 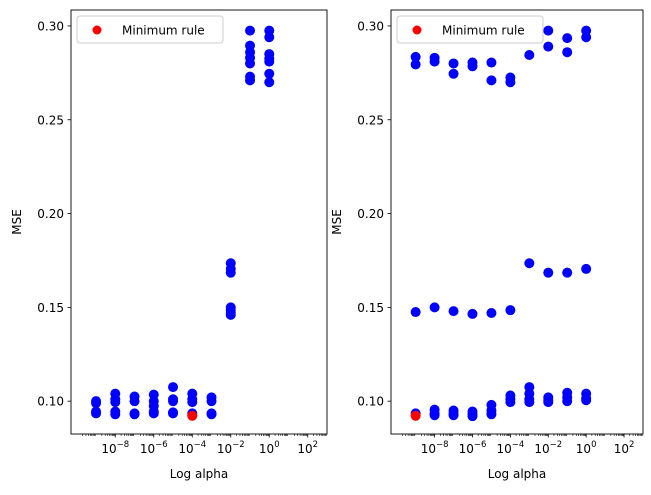 I want to click on chart0-x-tick-label: 10⁻², so click(x=231, y=448).